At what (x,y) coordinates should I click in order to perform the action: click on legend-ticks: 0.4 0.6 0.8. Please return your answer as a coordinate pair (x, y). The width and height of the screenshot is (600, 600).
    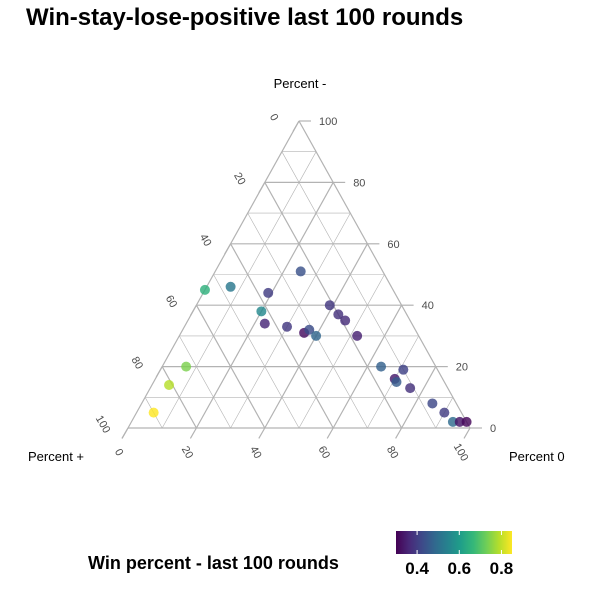
    Looking at the image, I should click on (459, 554).